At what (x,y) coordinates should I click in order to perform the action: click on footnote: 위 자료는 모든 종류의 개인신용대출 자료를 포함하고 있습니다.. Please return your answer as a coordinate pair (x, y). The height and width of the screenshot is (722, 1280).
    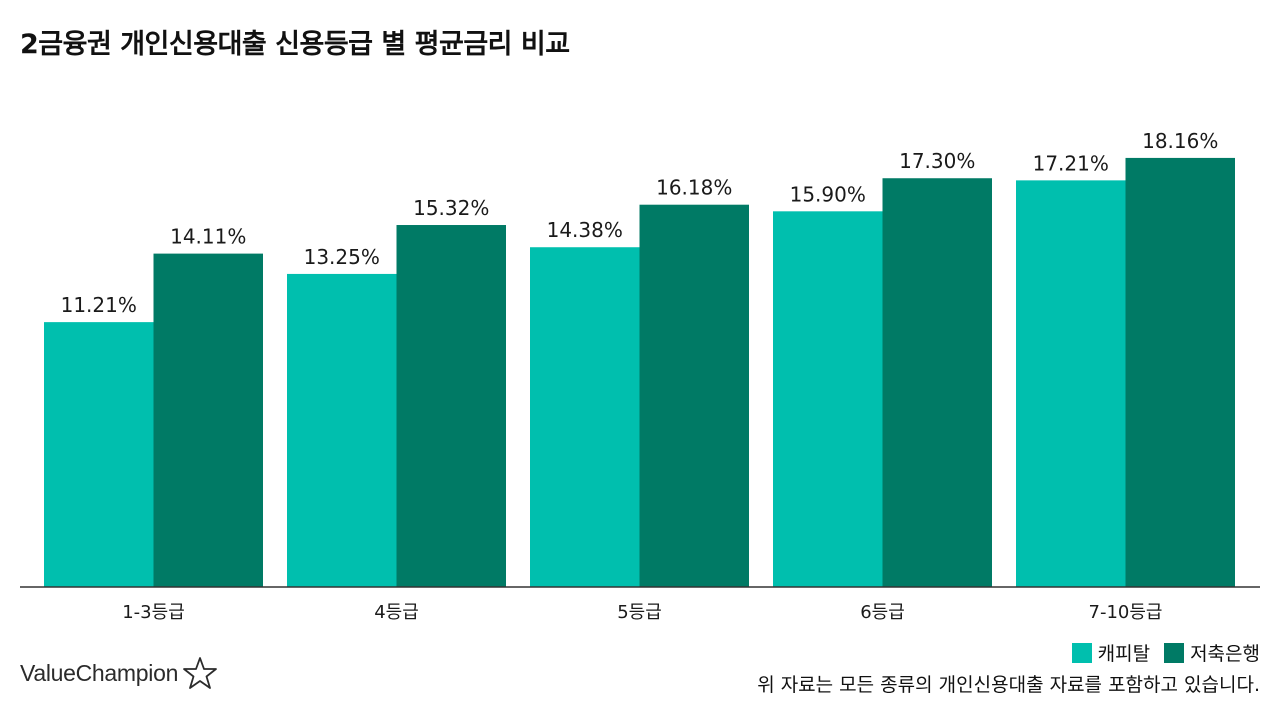
    Looking at the image, I should click on (1008, 685).